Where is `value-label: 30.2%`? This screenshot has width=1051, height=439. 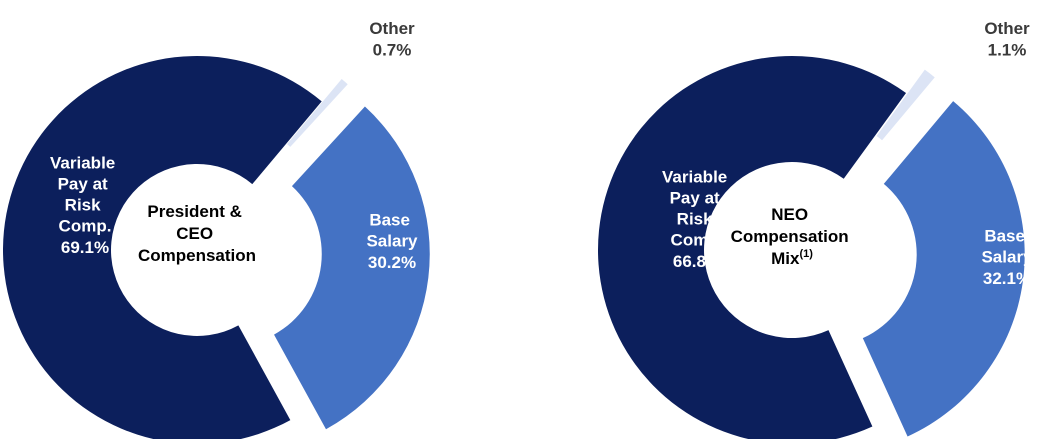
value-label: 30.2% is located at coordinates (392, 262).